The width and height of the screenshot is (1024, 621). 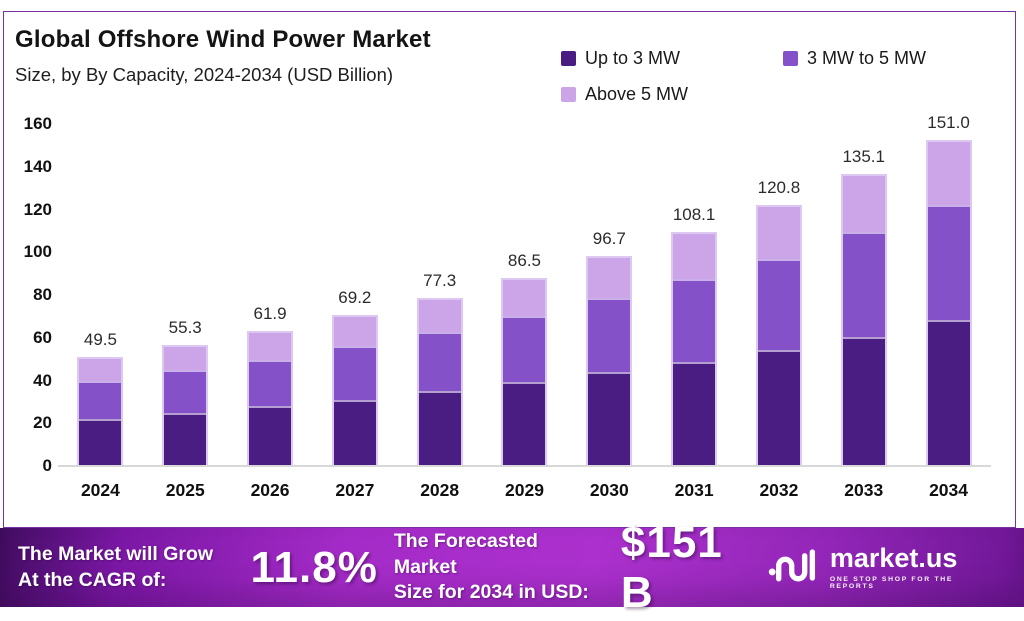 What do you see at coordinates (672, 94) in the screenshot?
I see `legend-item: Above 5 MW` at bounding box center [672, 94].